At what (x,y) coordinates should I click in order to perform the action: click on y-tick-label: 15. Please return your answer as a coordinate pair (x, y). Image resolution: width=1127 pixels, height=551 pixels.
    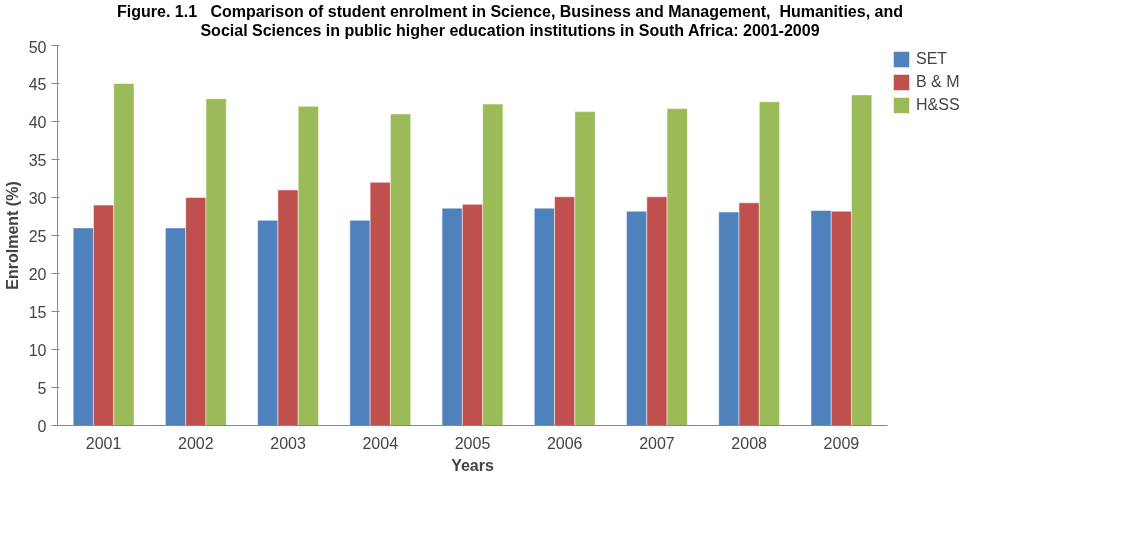
    Looking at the image, I should click on (37, 312).